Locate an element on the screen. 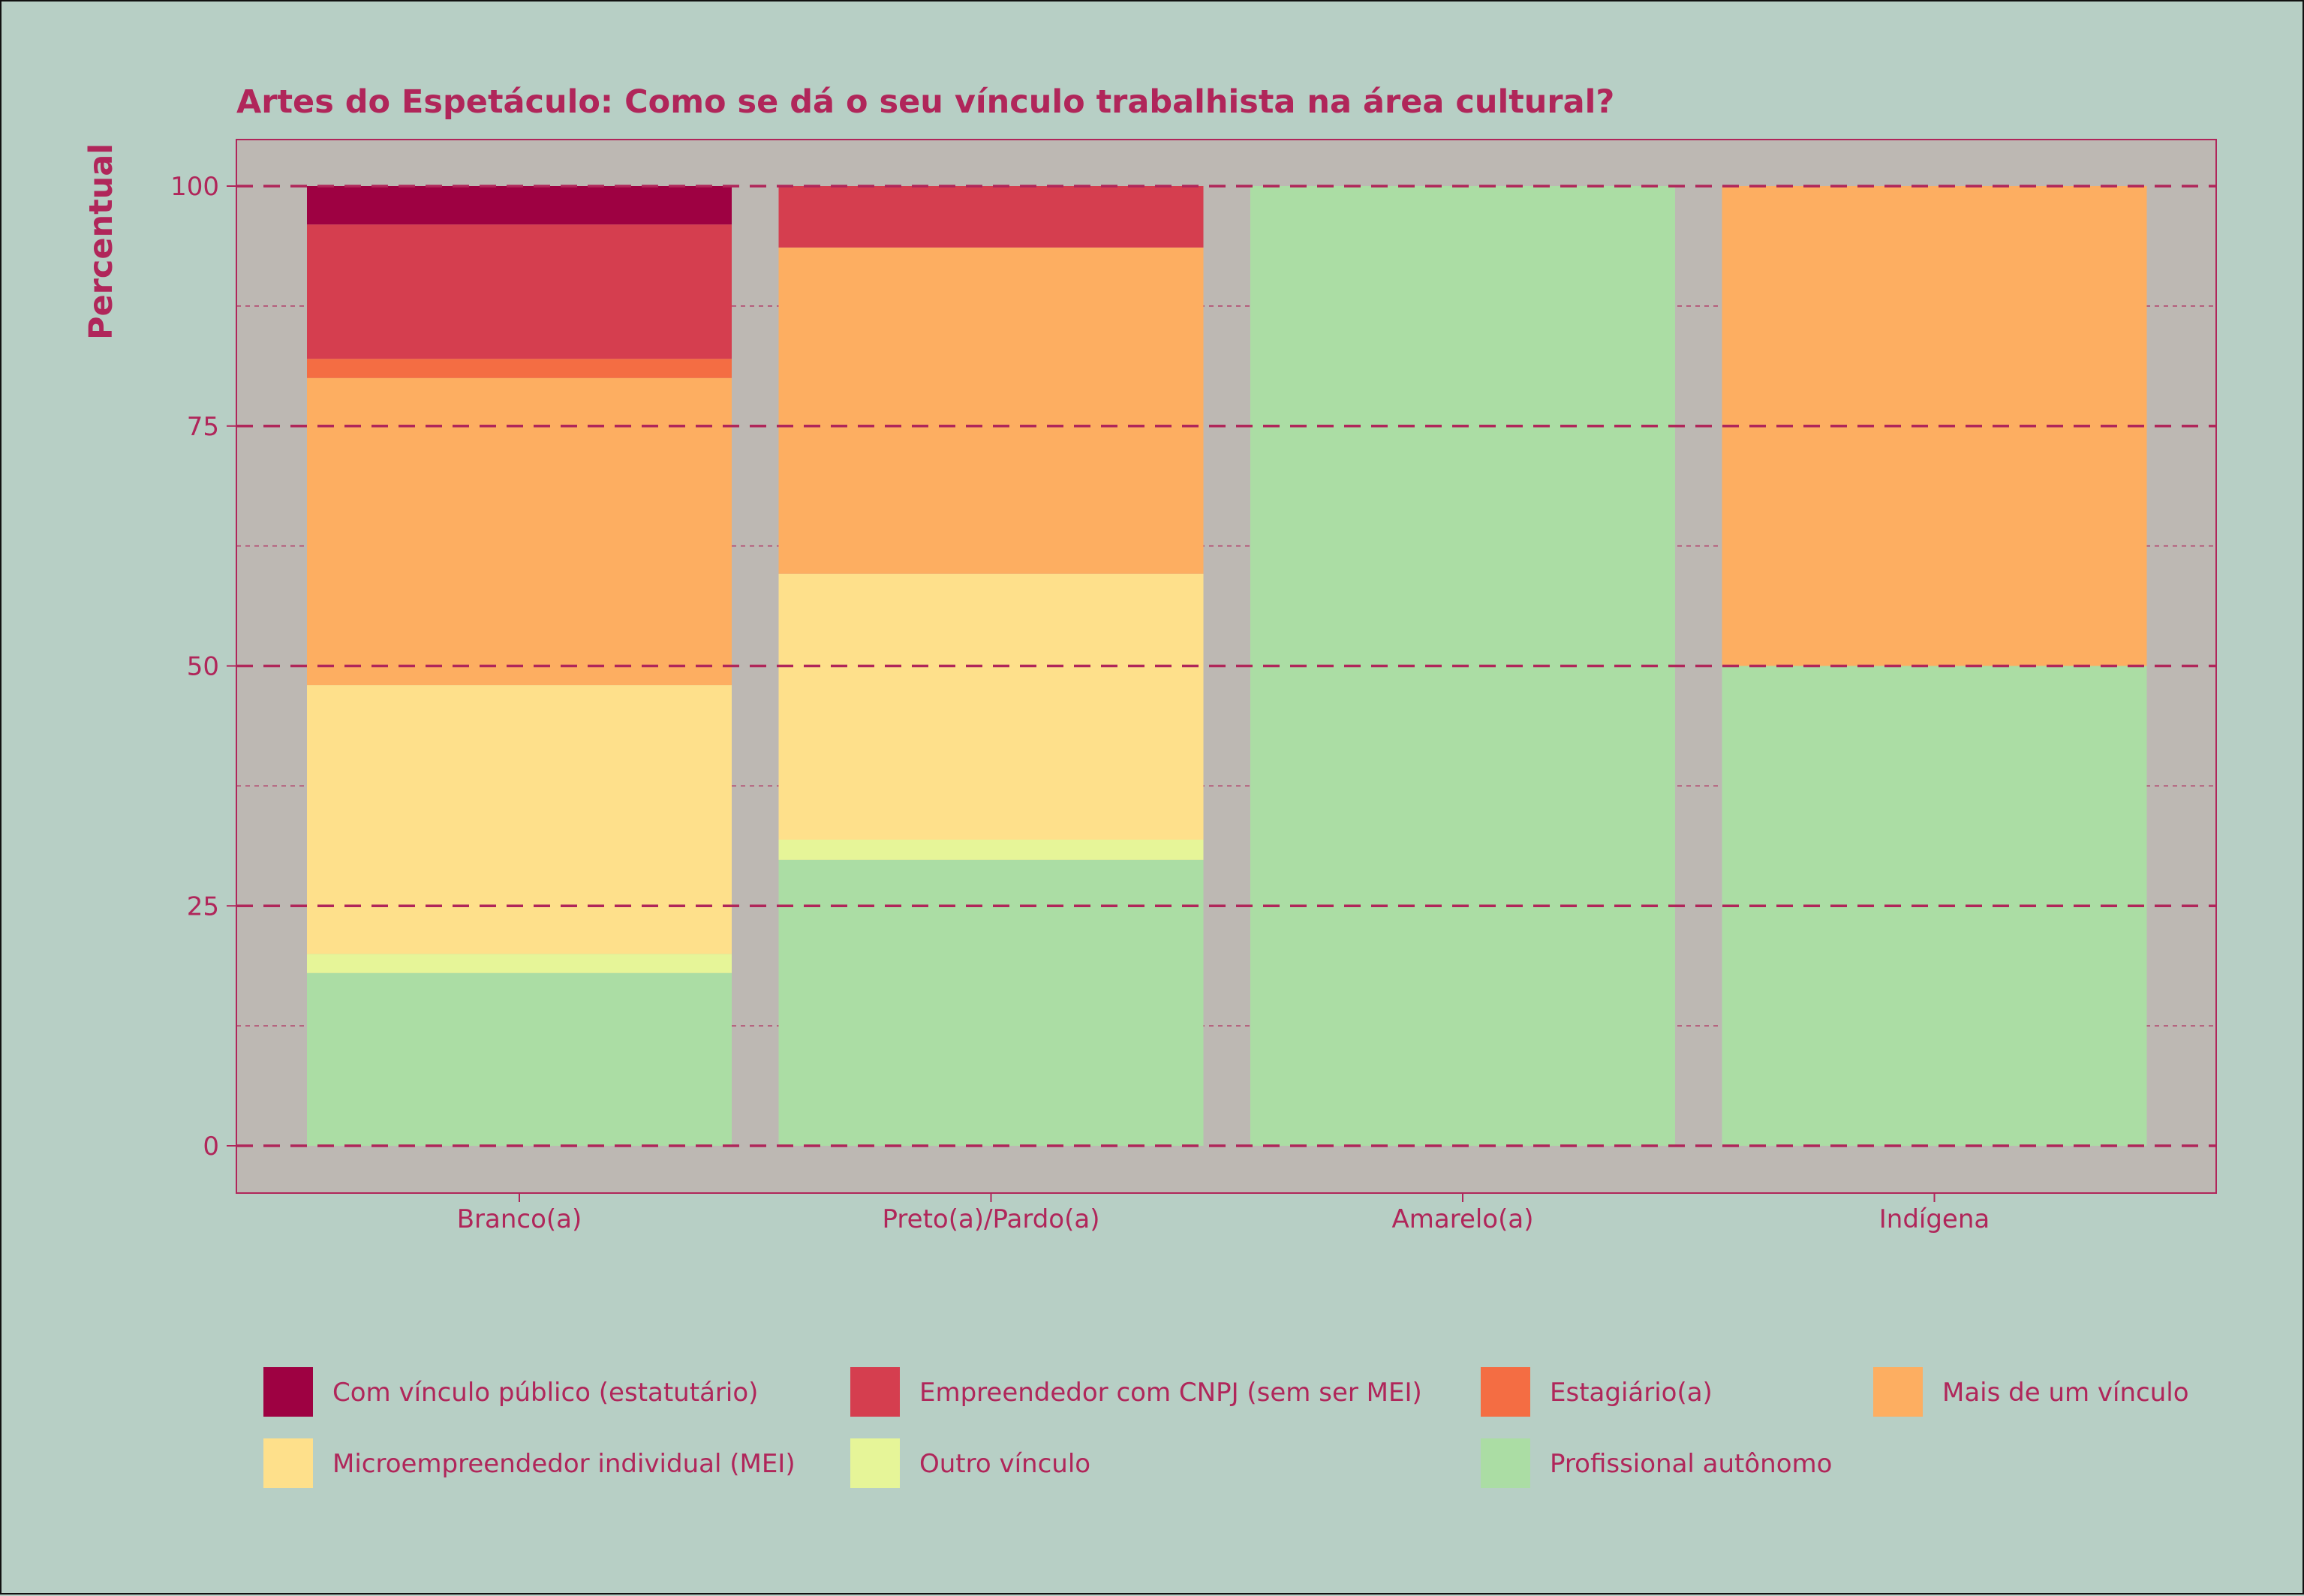  legend-label: Microempreendedor individual (MEI) is located at coordinates (564, 1464).